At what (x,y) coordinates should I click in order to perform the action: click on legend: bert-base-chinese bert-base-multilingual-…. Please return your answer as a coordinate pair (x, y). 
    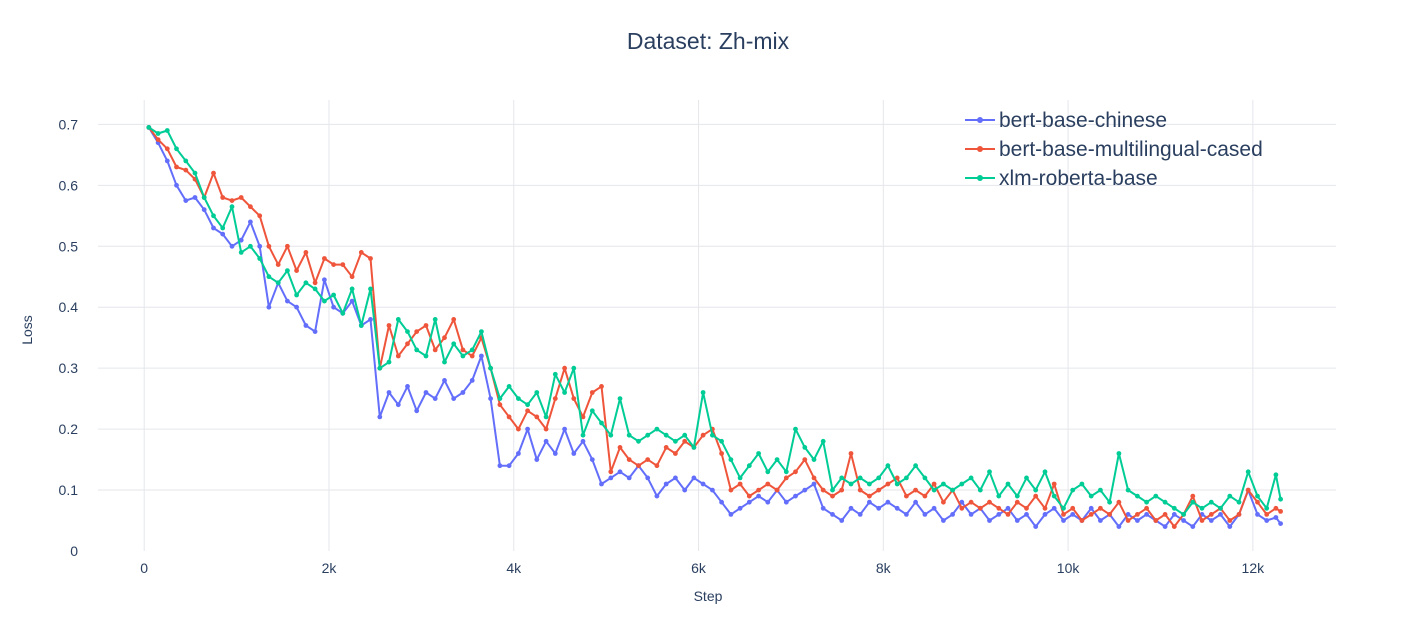
    Looking at the image, I should click on (1114, 149).